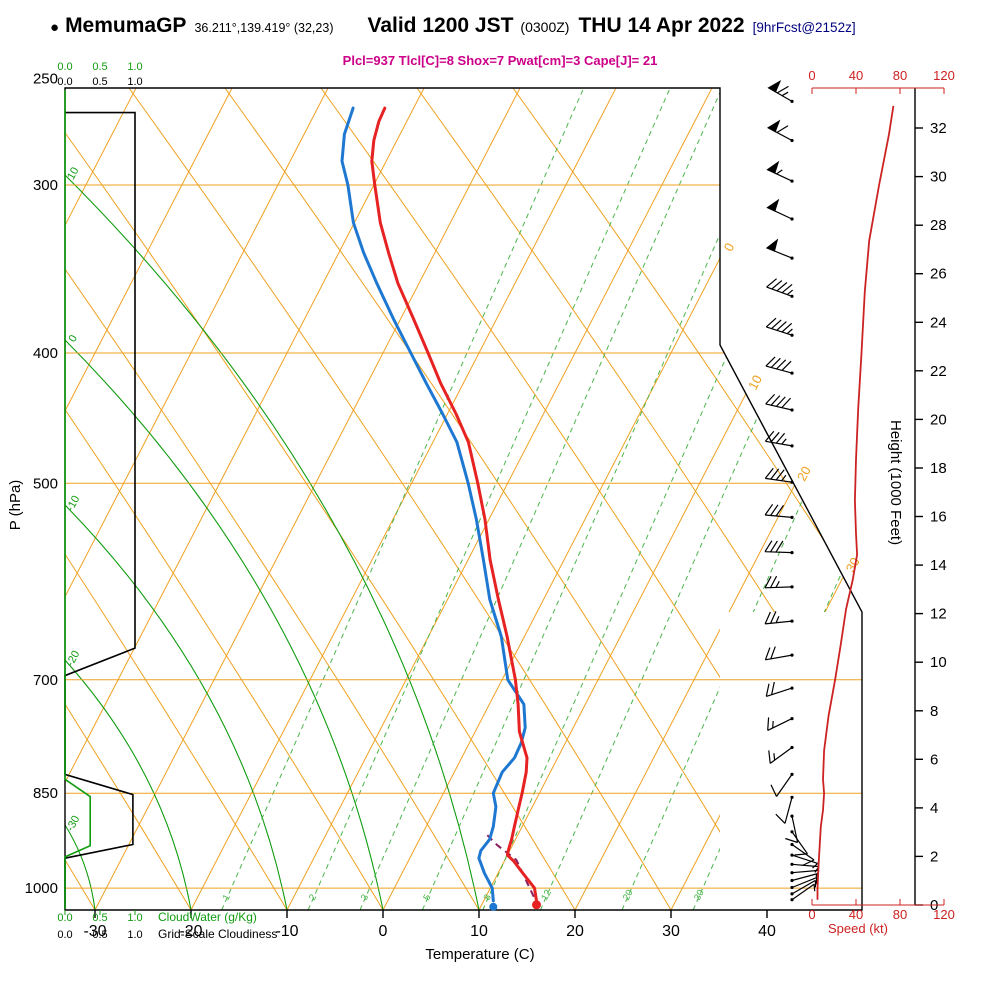  I want to click on mixing-ratio-labels: 1 2 3 5 8 12 20 30, so click(464, 895).